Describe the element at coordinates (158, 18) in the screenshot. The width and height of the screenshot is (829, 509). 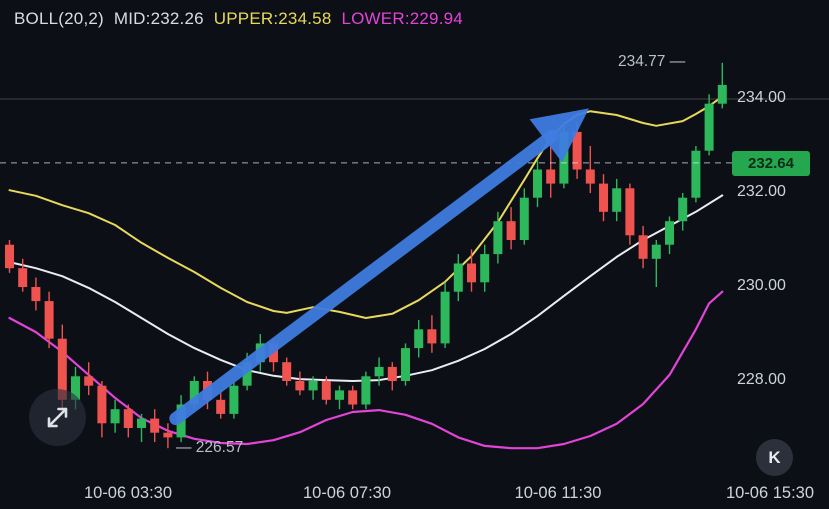
I see `boll-mid-value: MID:232.26` at that location.